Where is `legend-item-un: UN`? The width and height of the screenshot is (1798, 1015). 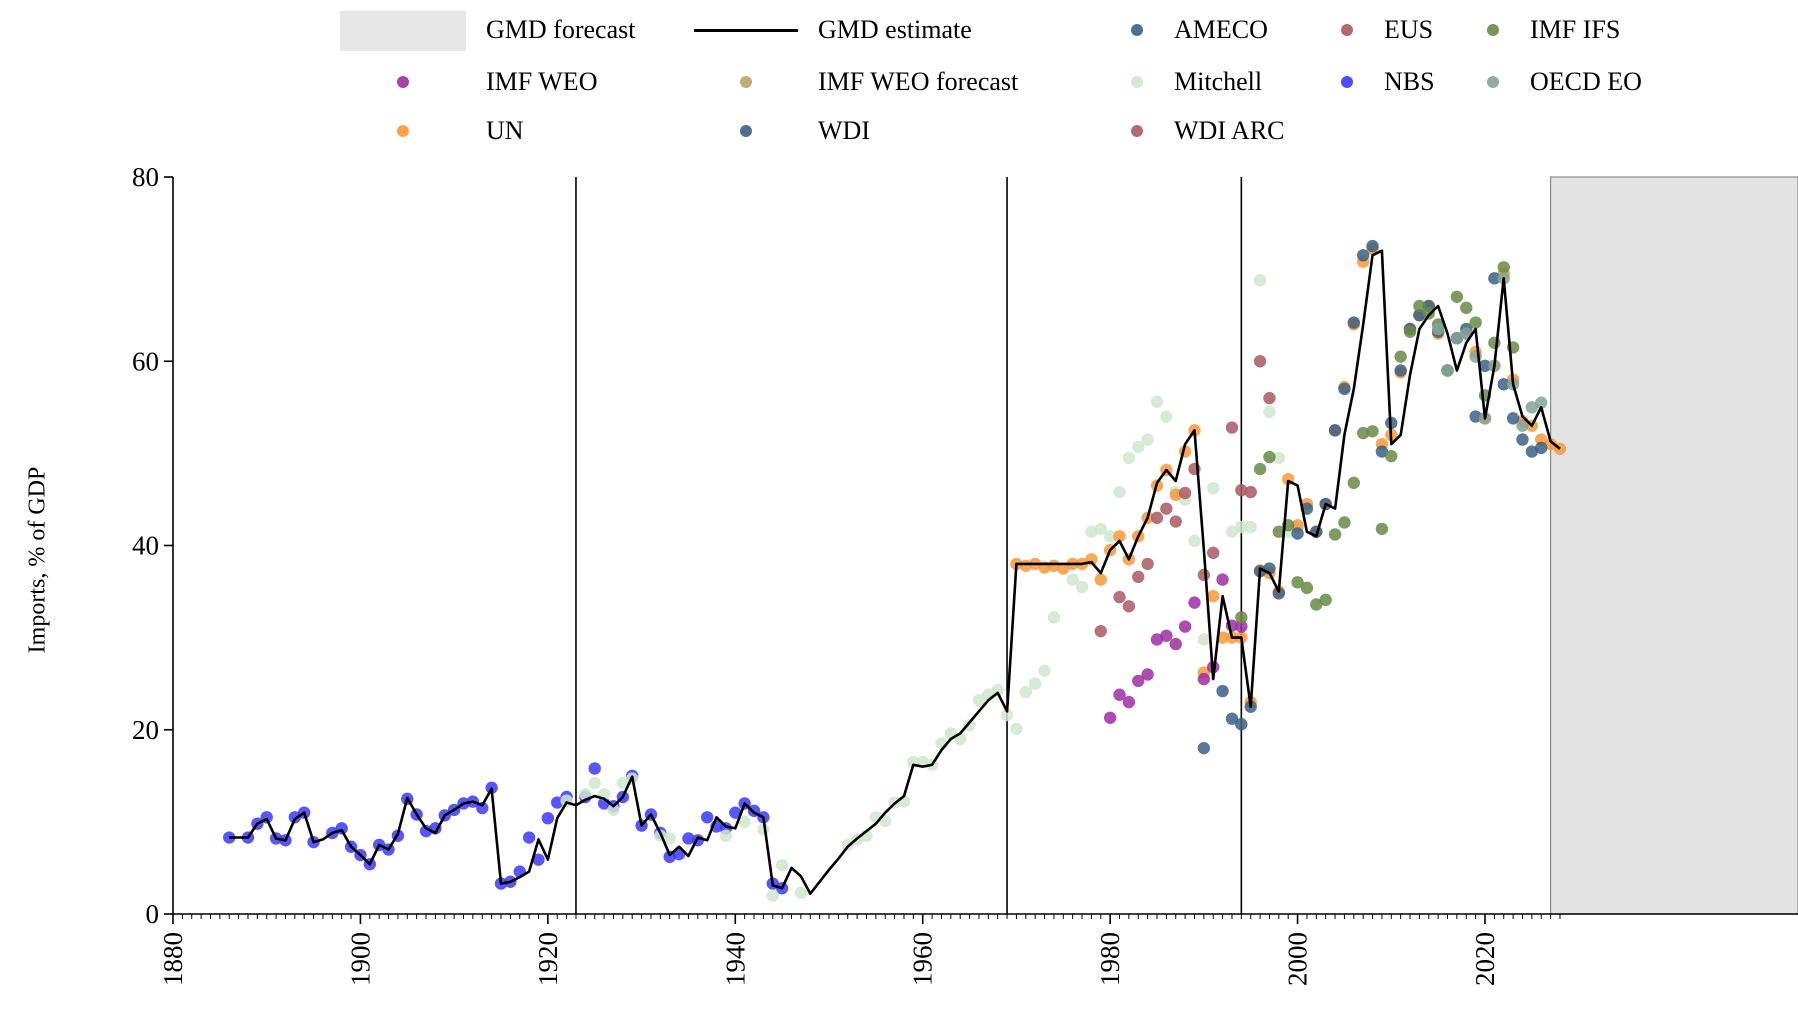 legend-item-un: UN is located at coordinates (432, 131).